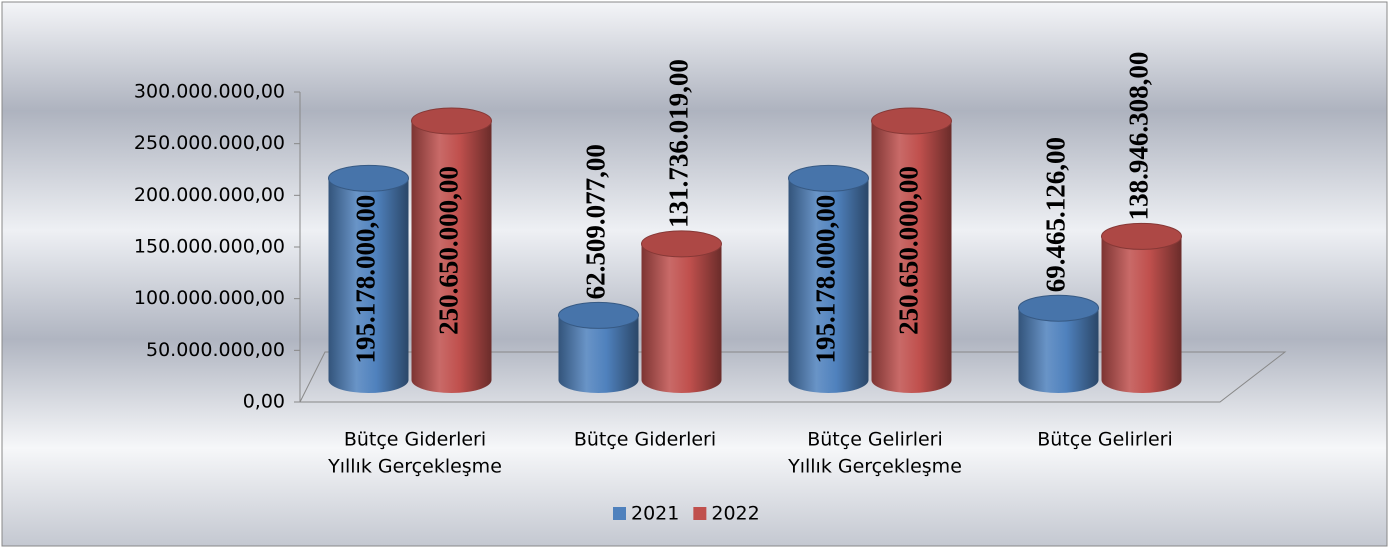 Image resolution: width=1400 pixels, height=549 pixels. What do you see at coordinates (1056, 214) in the screenshot?
I see `value-label: 69.465.126,00` at bounding box center [1056, 214].